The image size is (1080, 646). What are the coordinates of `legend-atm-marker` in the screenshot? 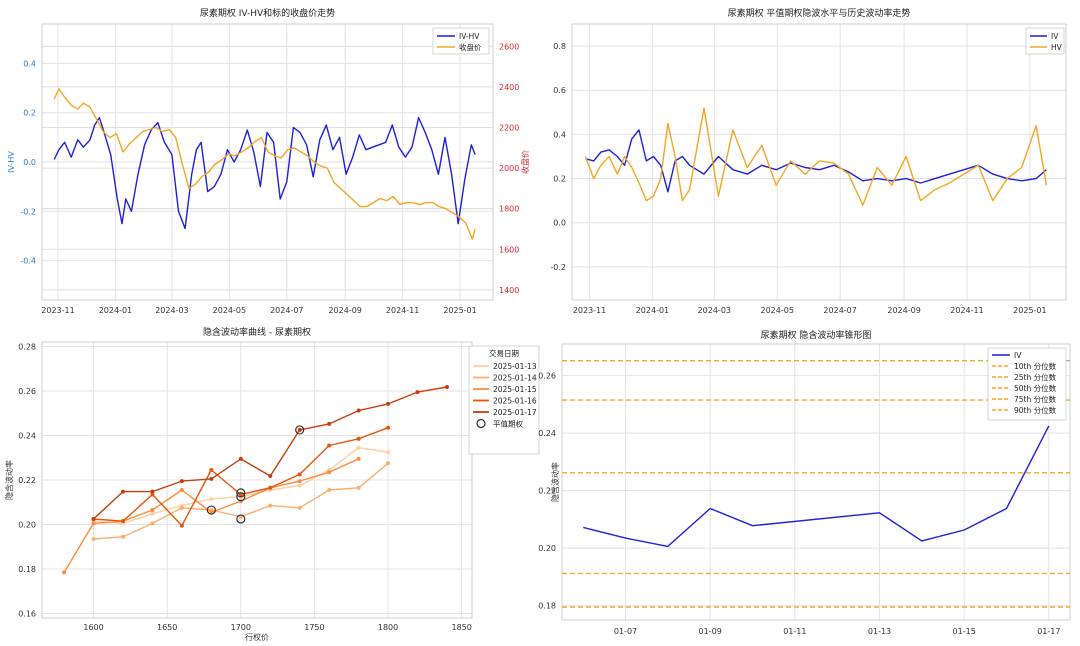 It's located at (481, 423).